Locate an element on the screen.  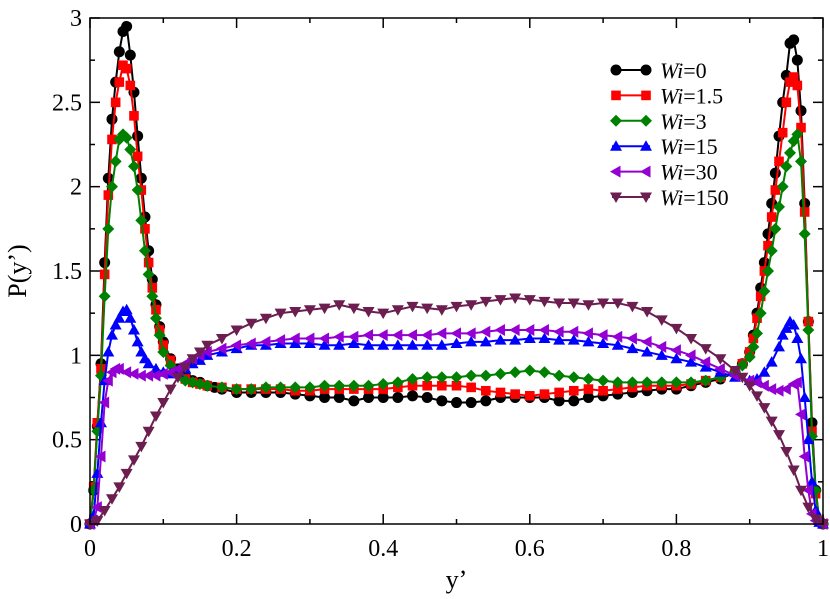
x-tick-label: 1 is located at coordinates (823, 549).